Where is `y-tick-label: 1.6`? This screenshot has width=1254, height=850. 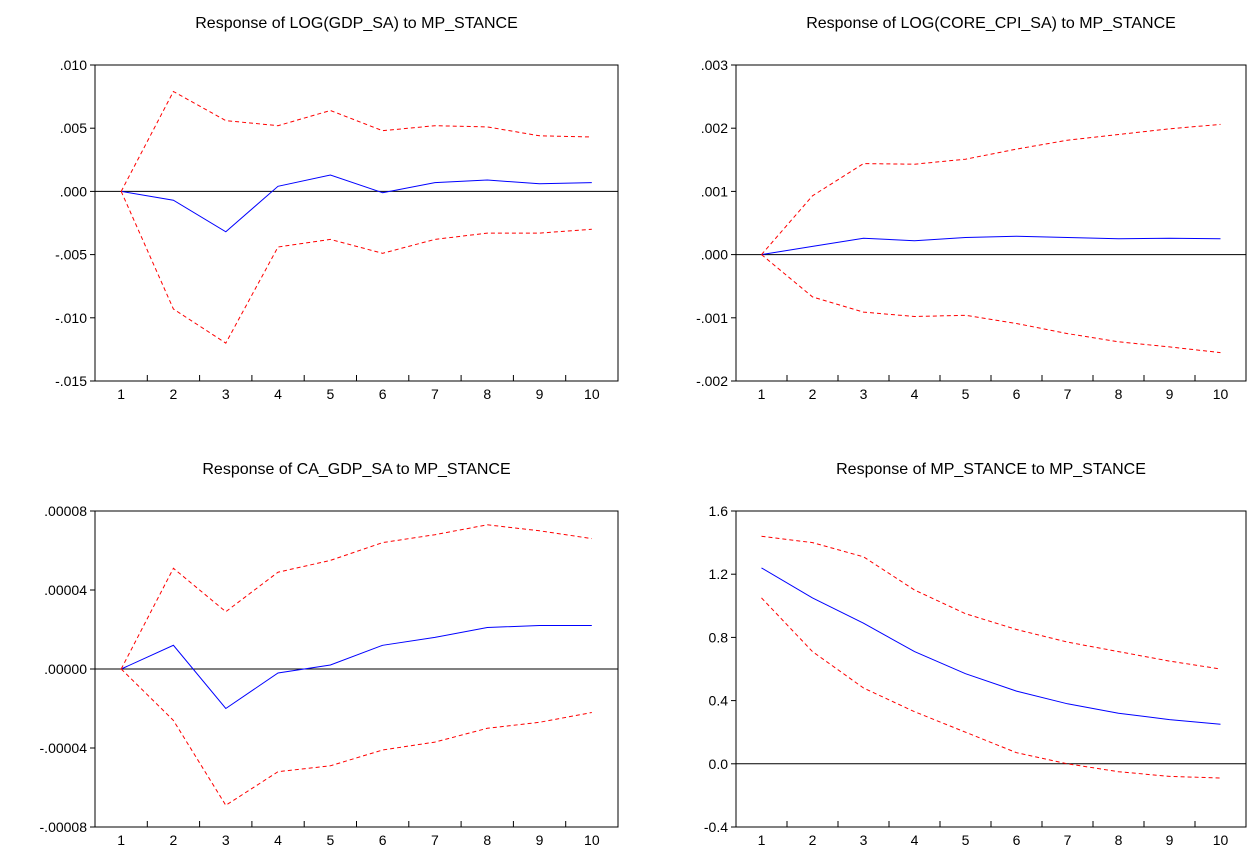 y-tick-label: 1.6 is located at coordinates (719, 511).